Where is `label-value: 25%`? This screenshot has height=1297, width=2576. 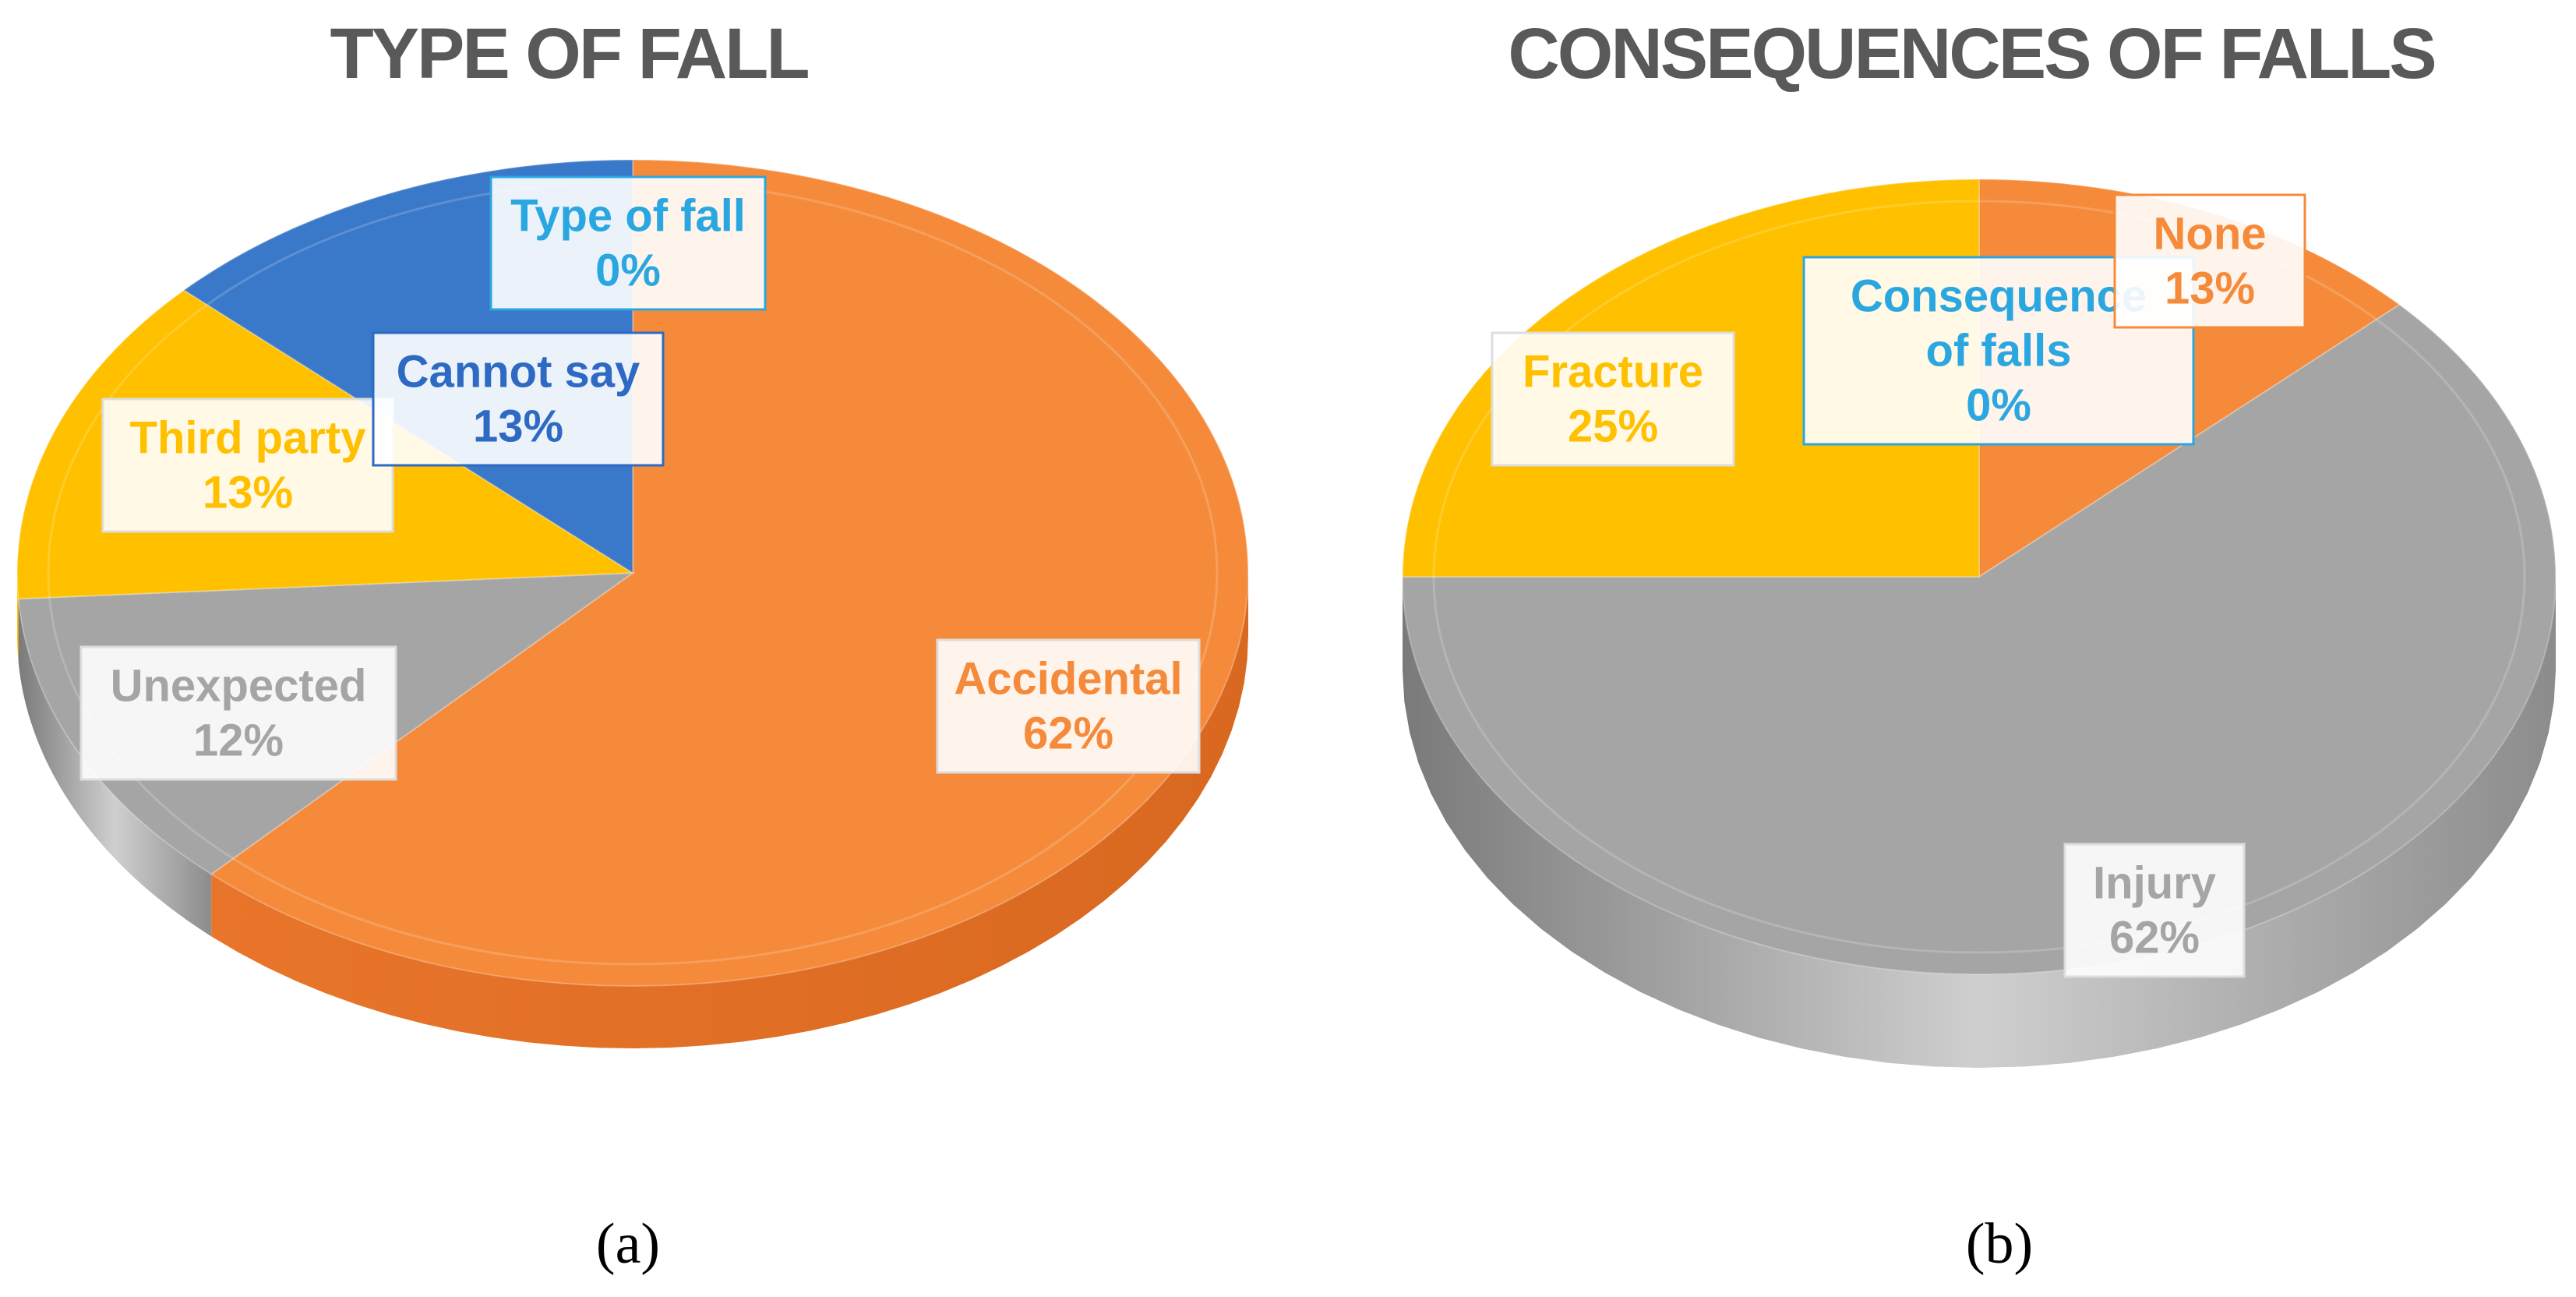 label-value: 25% is located at coordinates (1613, 427).